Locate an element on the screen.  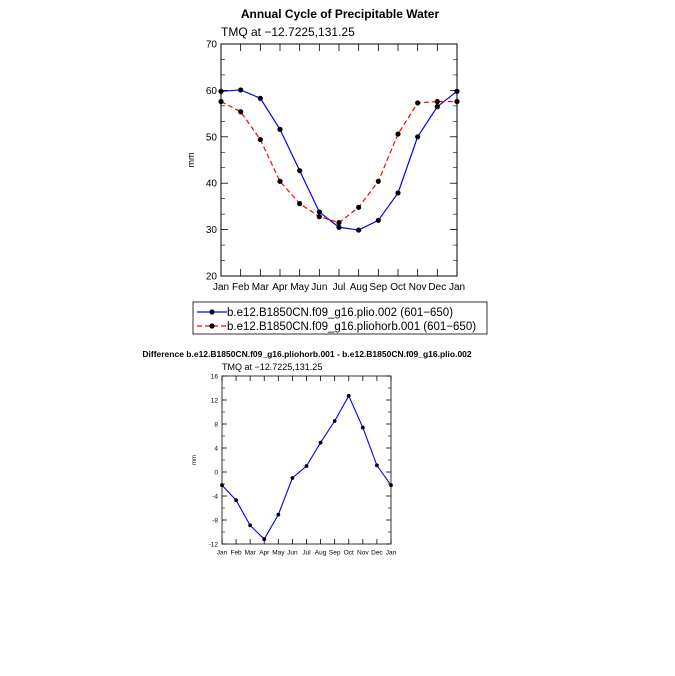
chart1-ytick-label-3: 50 is located at coordinates (212, 137).